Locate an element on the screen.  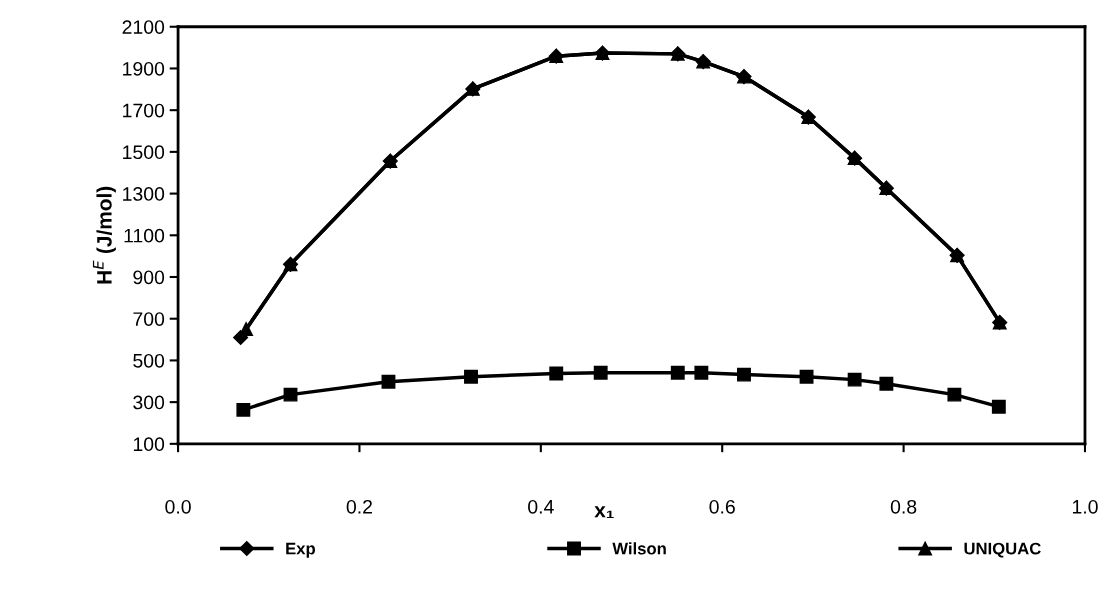
x-tick-label: 1.0 is located at coordinates (1085, 506).